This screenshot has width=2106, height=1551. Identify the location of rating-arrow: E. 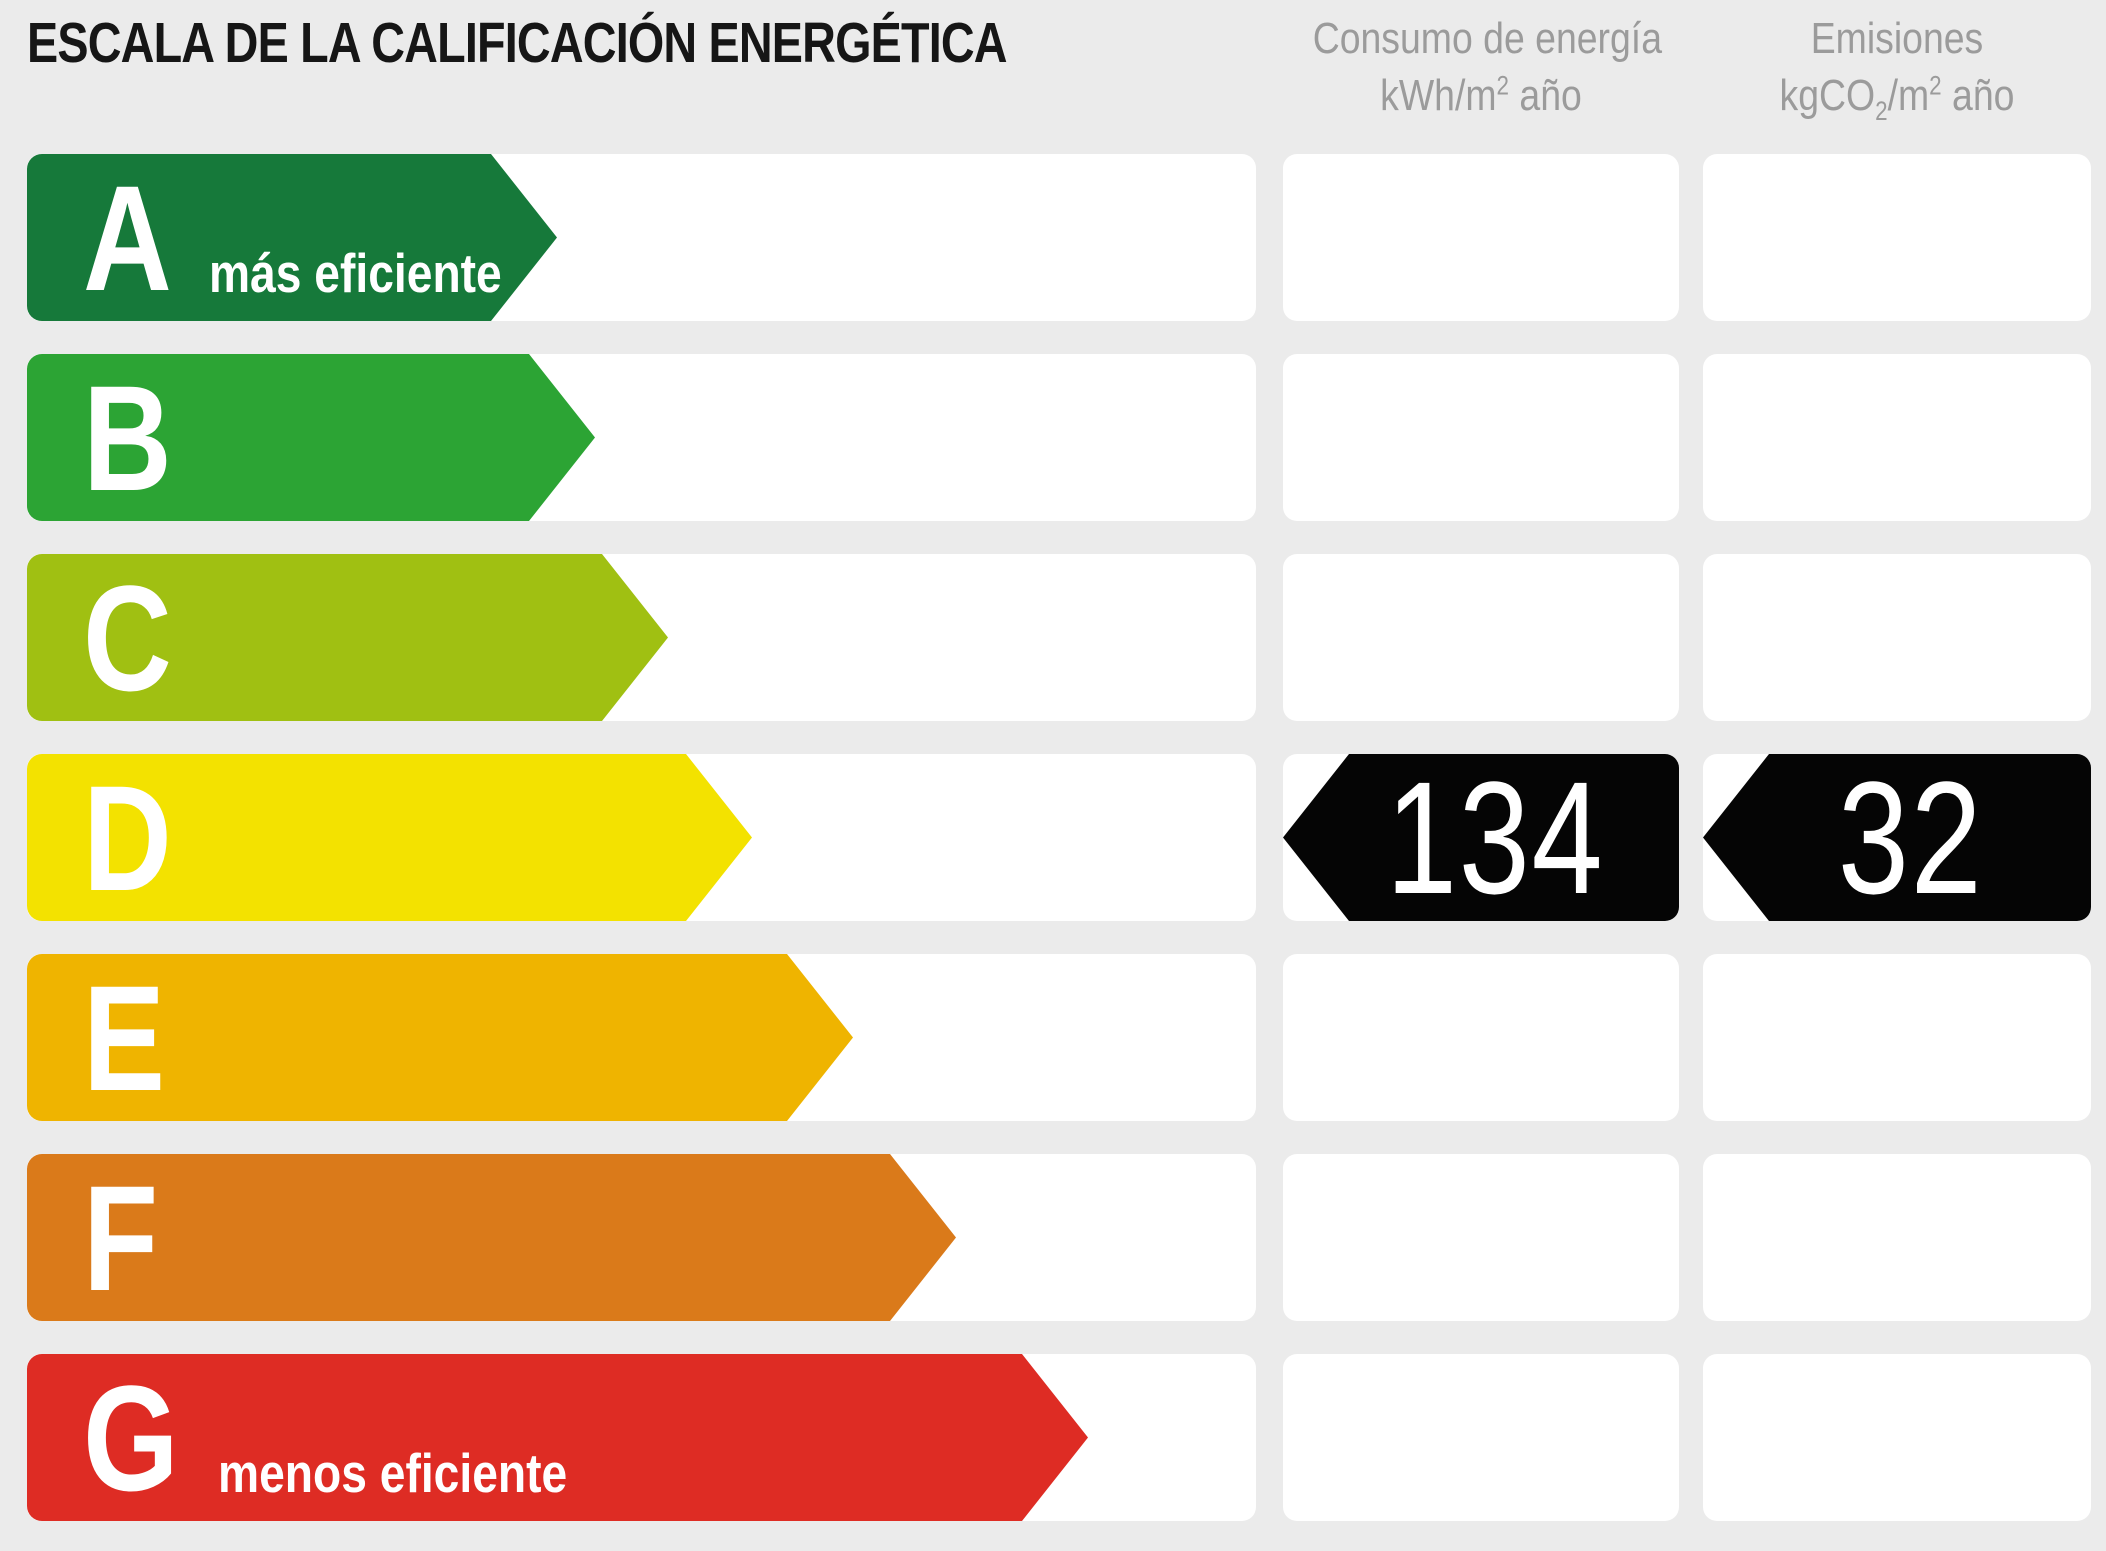
(440, 1037).